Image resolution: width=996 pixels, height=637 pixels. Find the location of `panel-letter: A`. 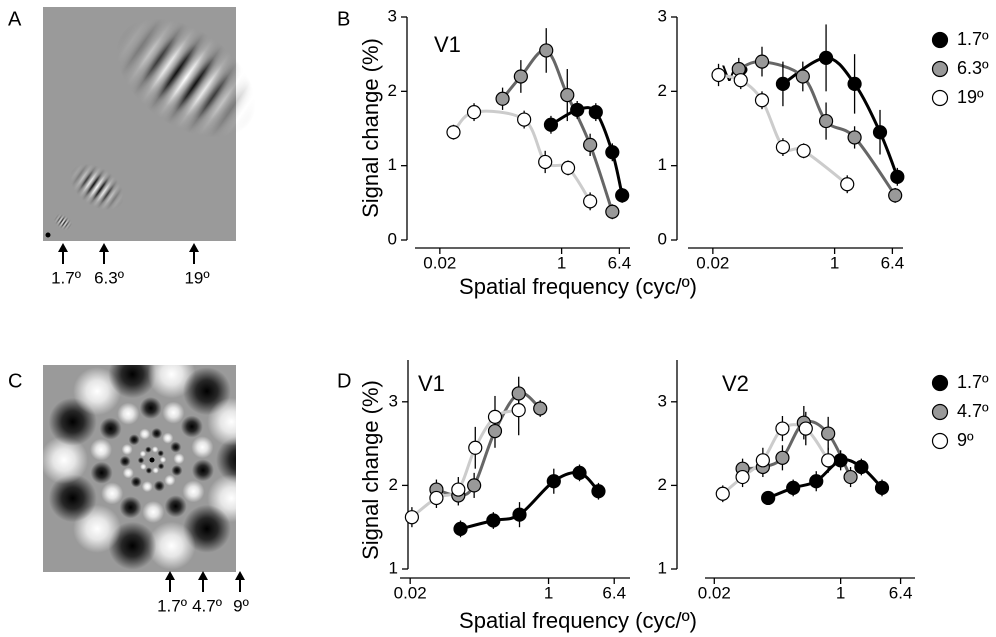

panel-letter: A is located at coordinates (15, 19).